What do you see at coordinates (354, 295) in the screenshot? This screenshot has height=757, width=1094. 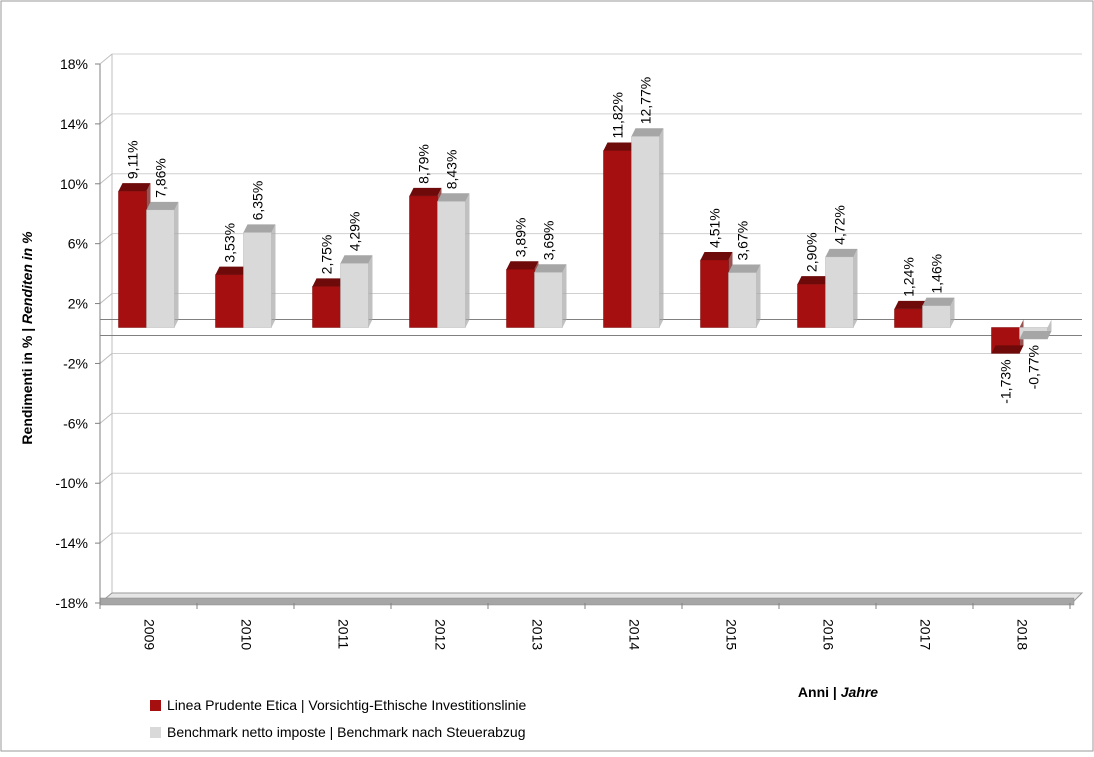 I see `bar-benchmark-2011` at bounding box center [354, 295].